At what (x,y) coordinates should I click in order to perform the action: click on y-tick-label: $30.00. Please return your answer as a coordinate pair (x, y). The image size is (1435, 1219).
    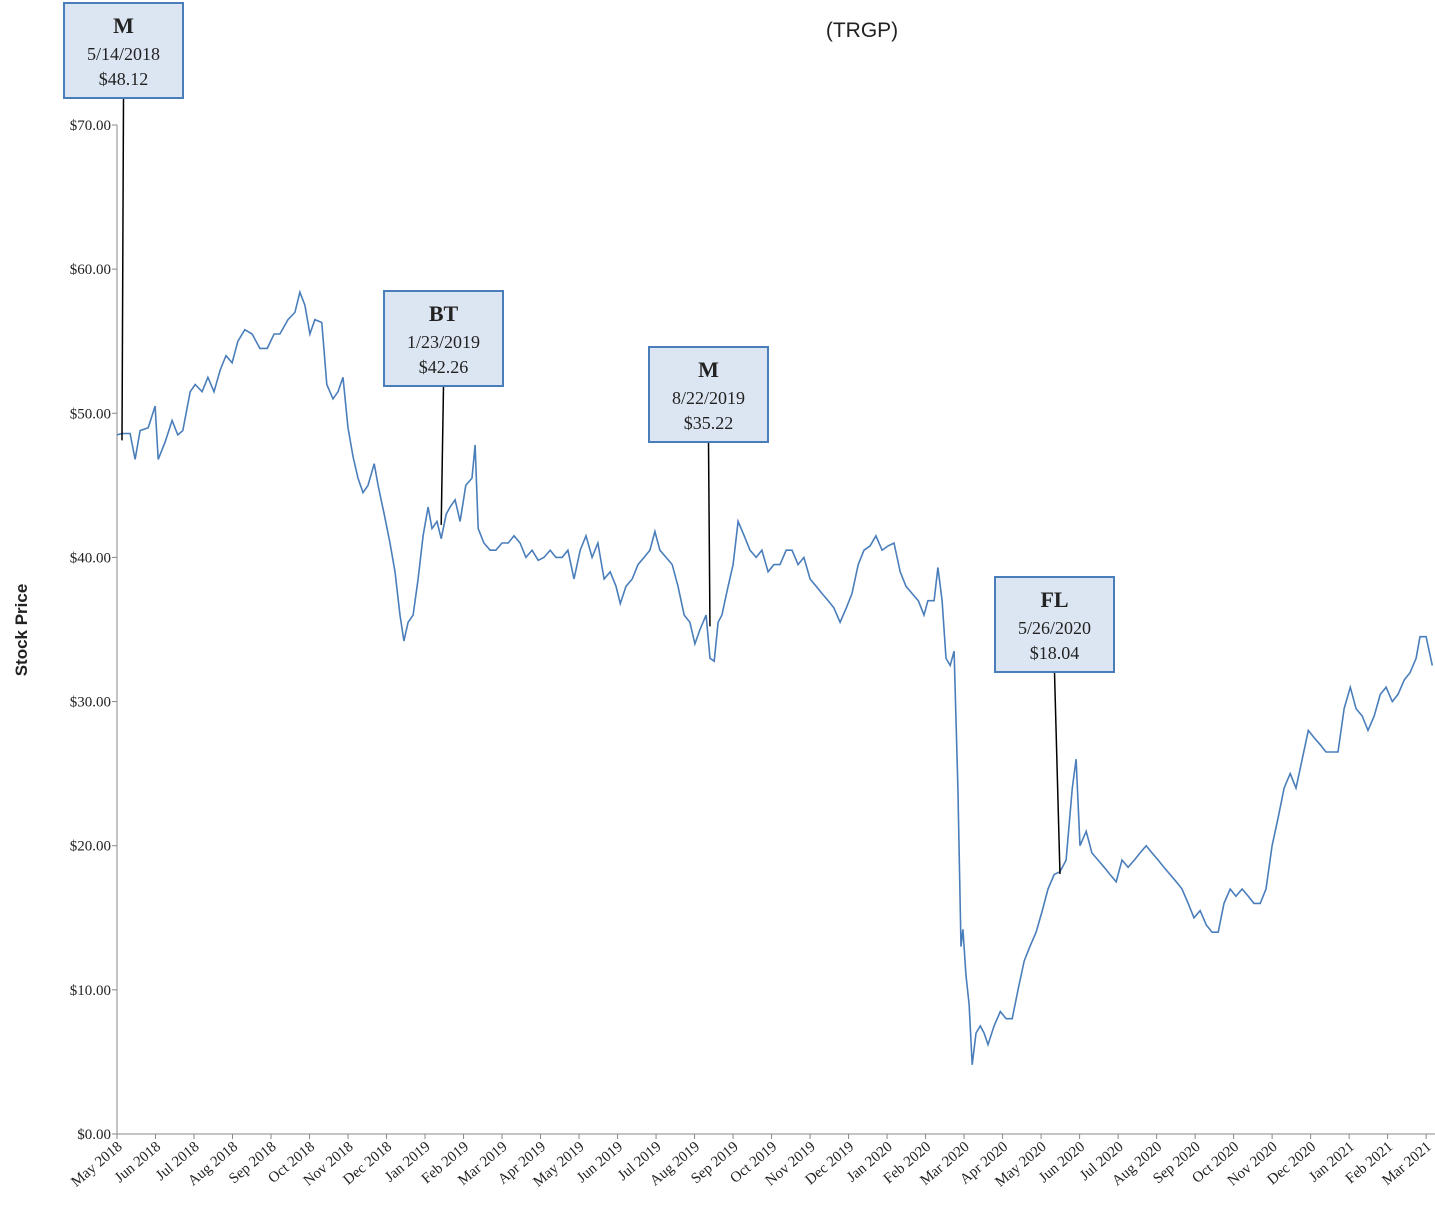
    Looking at the image, I should click on (90, 703).